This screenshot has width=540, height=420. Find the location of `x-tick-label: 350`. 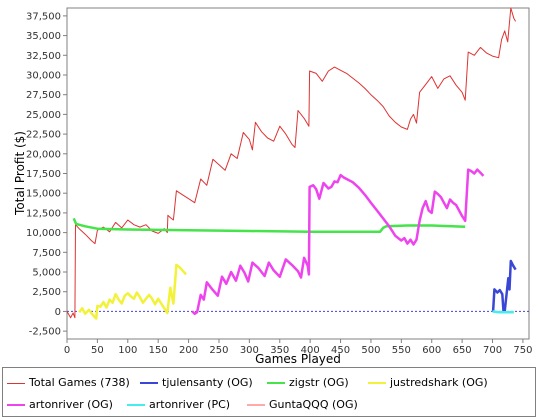

x-tick-label: 350 is located at coordinates (279, 350).